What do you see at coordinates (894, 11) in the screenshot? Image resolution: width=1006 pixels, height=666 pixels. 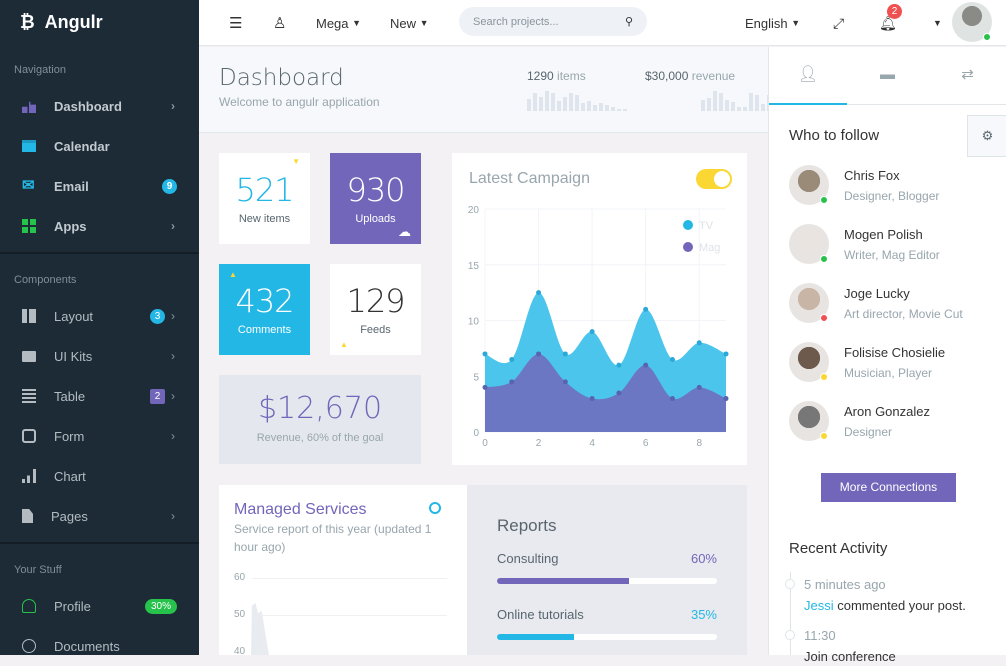 I see `notification-badge: 2` at bounding box center [894, 11].